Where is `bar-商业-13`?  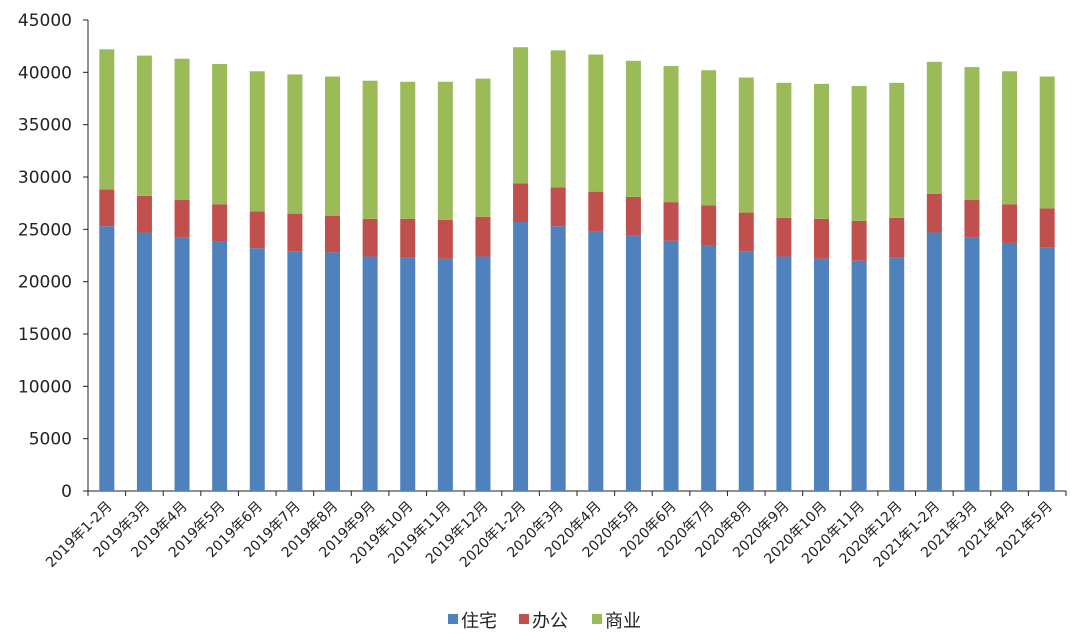
bar-商业-13 is located at coordinates (596, 123).